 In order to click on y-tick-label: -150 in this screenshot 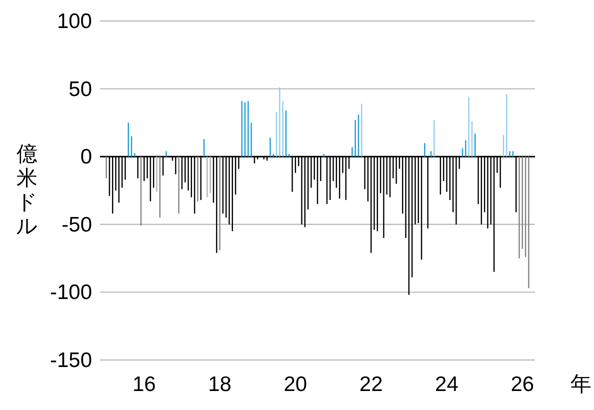, I will do `click(71, 360)`.